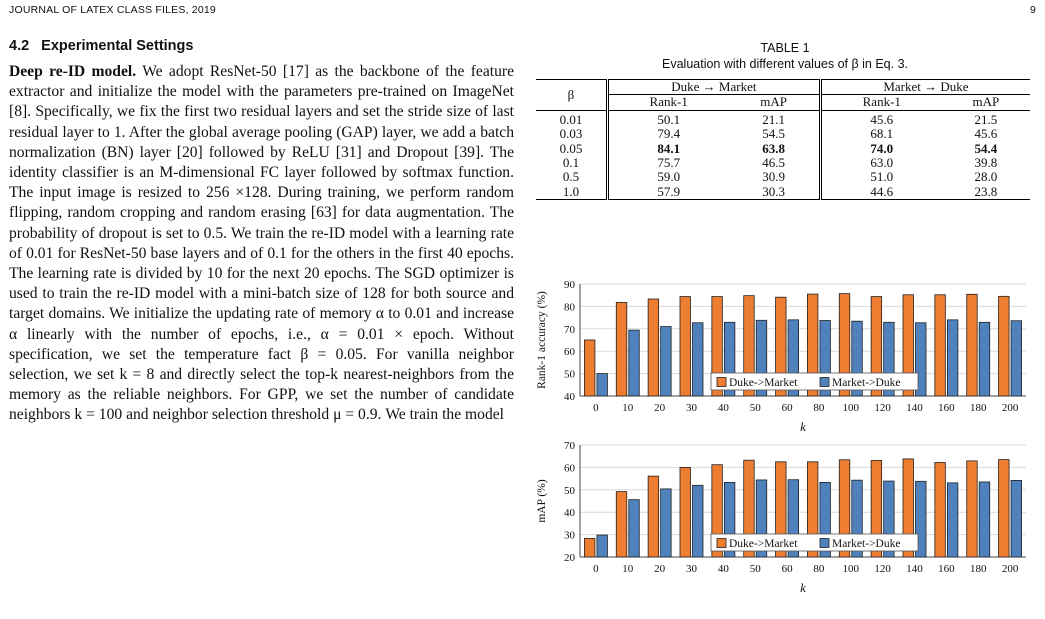 Image resolution: width=1045 pixels, height=619 pixels. What do you see at coordinates (714, 87) in the screenshot?
I see `group-header-duke-market: Duke → Market` at bounding box center [714, 87].